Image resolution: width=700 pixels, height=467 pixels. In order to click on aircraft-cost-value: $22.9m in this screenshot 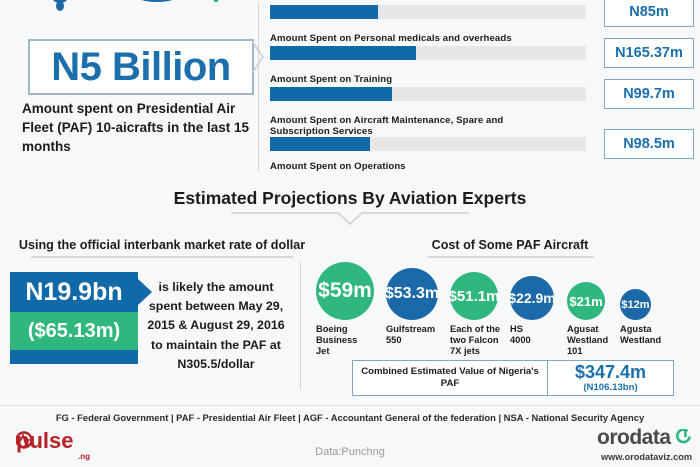, I will do `click(532, 298)`.